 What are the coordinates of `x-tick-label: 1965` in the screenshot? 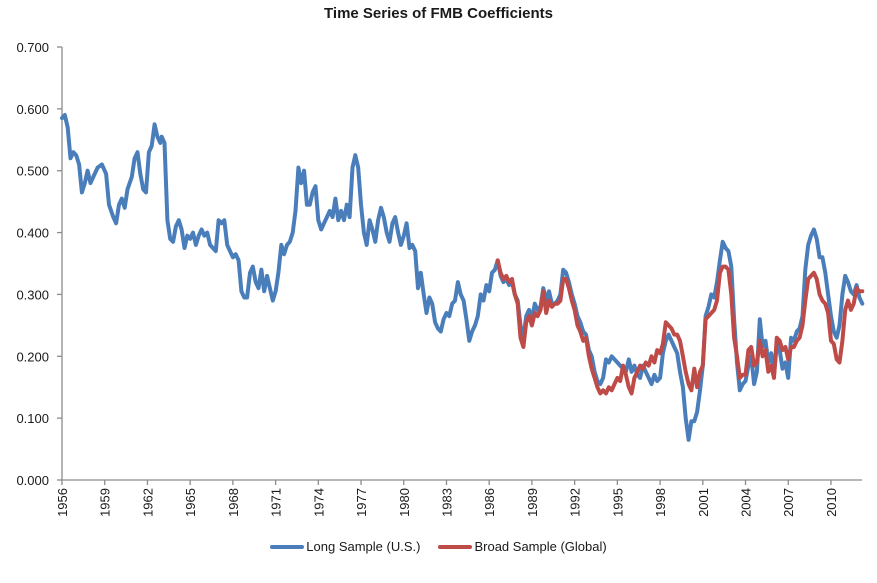 It's located at (190, 502).